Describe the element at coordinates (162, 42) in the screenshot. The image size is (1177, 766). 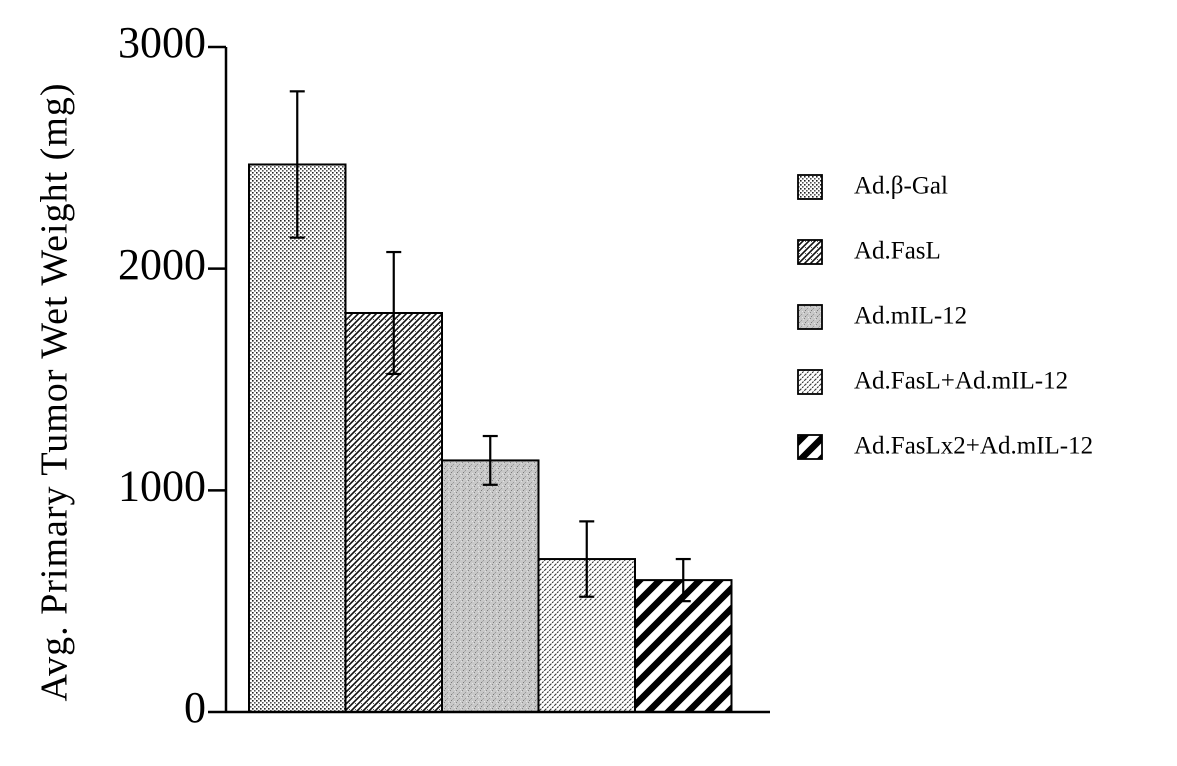
I see `y-tick-label: 3000` at that location.